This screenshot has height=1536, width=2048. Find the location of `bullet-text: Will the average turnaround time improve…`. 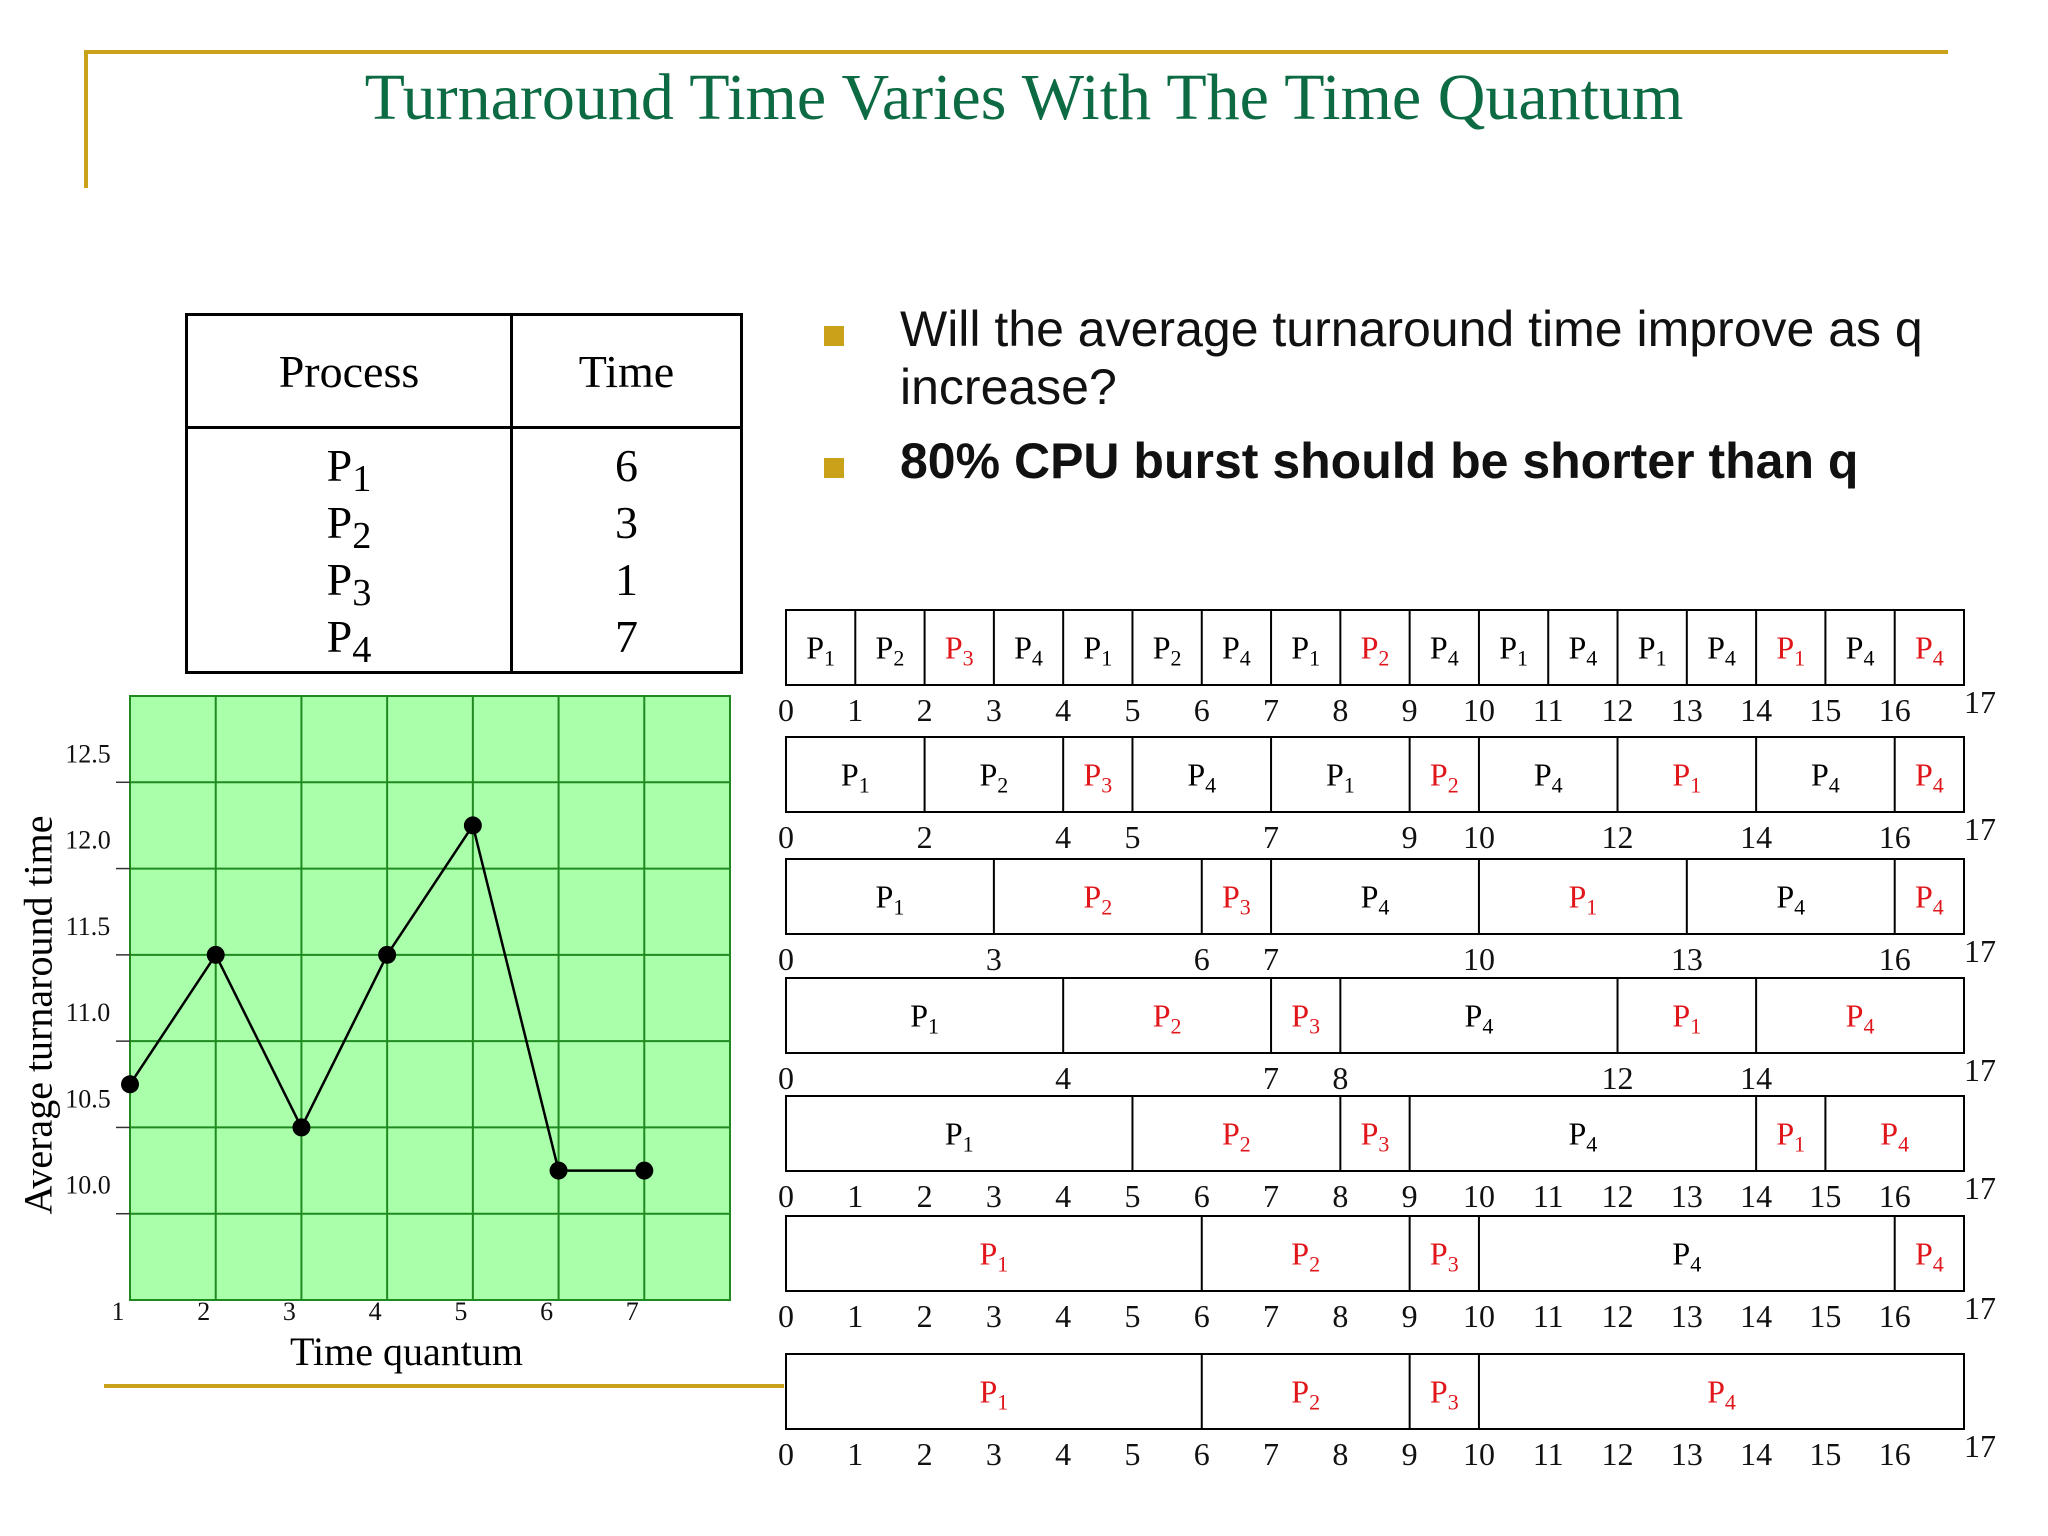

bullet-text: Will the average turnaround time improve… is located at coordinates (1411, 358).